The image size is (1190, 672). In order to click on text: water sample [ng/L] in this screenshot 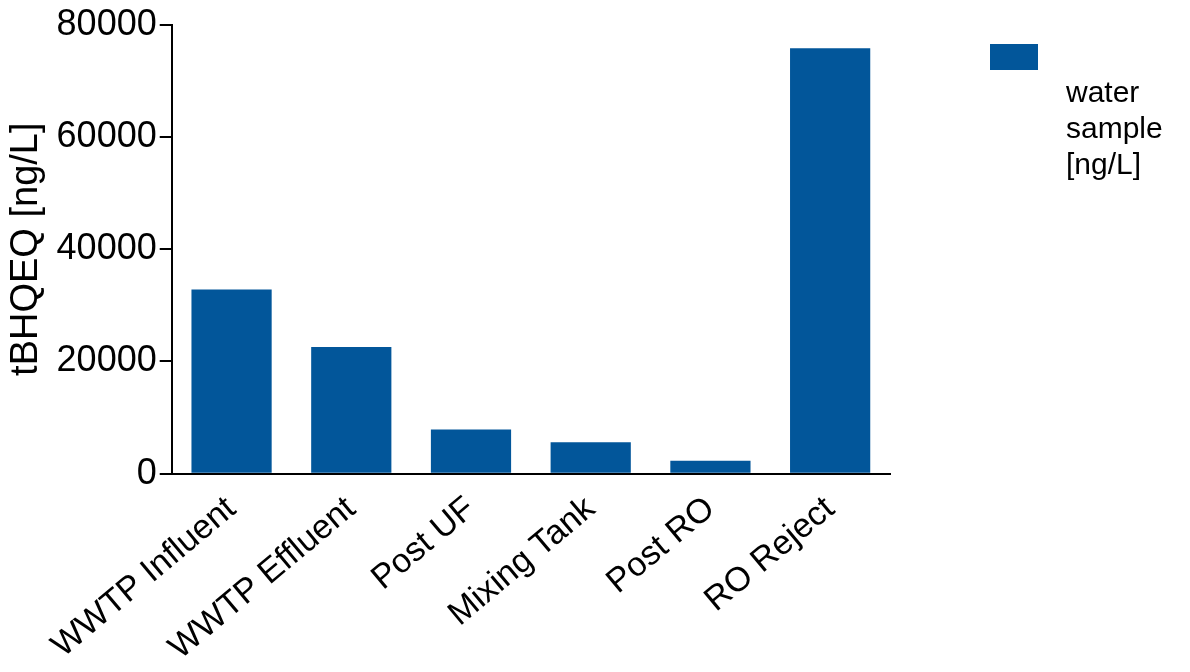, I will do `click(1115, 128)`.